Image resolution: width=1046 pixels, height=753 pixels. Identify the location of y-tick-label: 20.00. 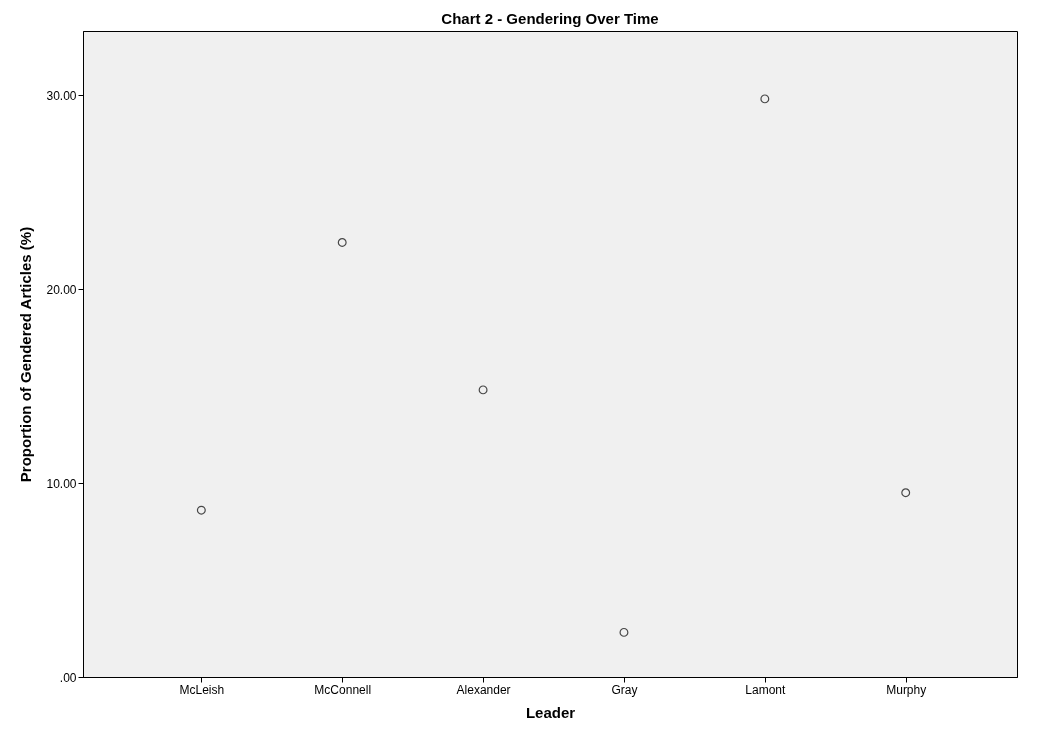
(61, 289).